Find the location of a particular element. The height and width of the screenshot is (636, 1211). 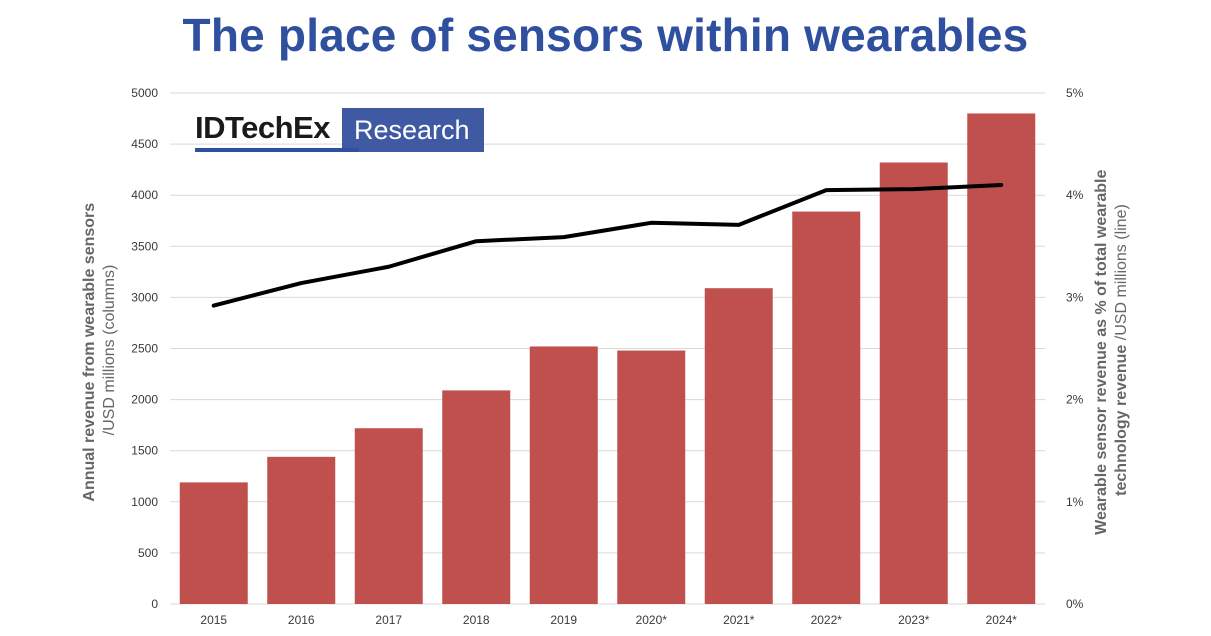

left-tick-label: 1500 is located at coordinates (144, 451).